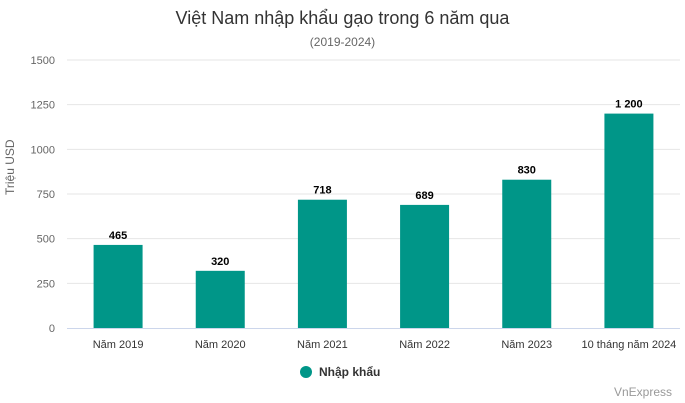 This screenshot has height=403, width=685. I want to click on legend: Nhập khẩu, so click(340, 372).